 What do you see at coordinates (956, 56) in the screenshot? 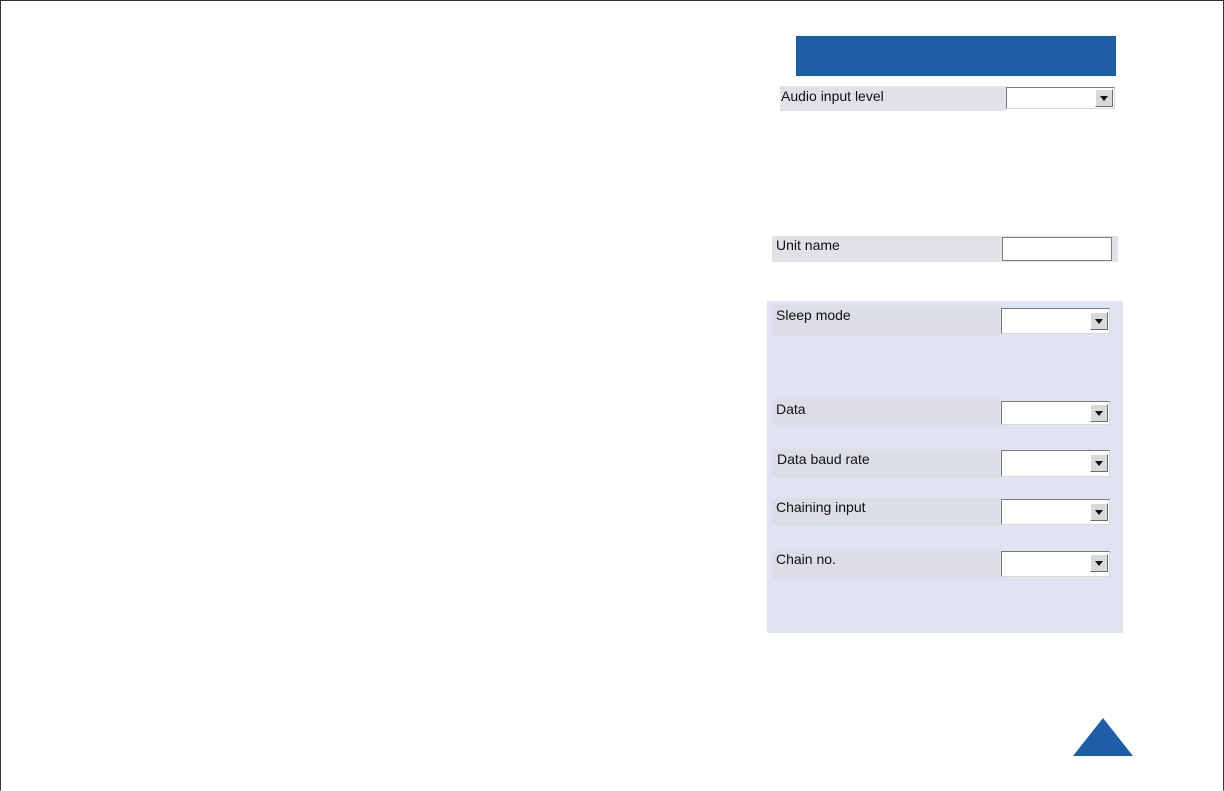
I see `section-header-bar` at bounding box center [956, 56].